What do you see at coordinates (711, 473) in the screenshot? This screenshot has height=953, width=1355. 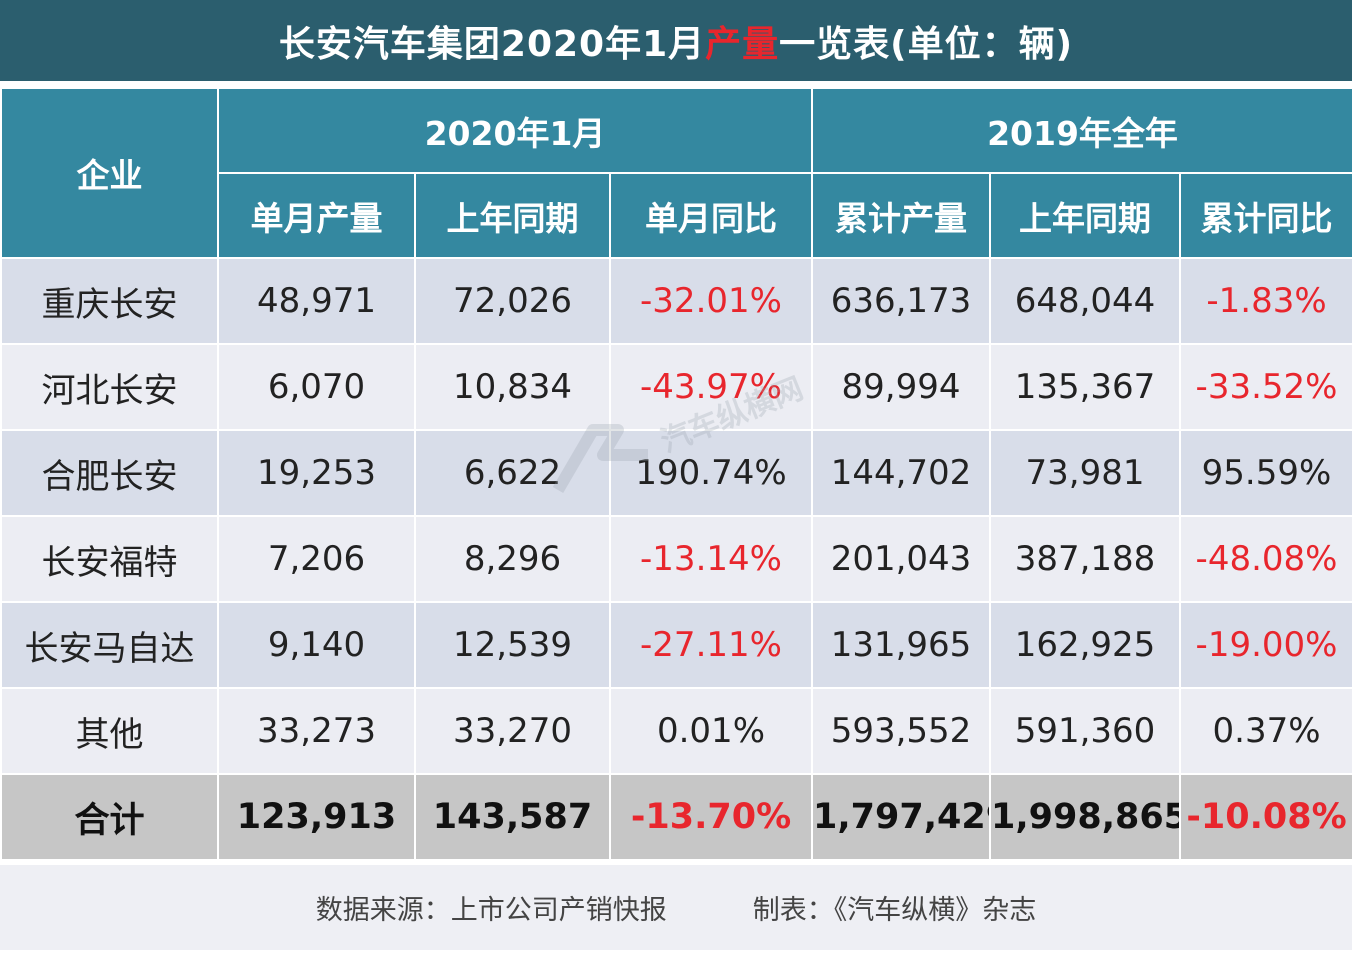 I see `cell-month-yoy: 190.74%` at bounding box center [711, 473].